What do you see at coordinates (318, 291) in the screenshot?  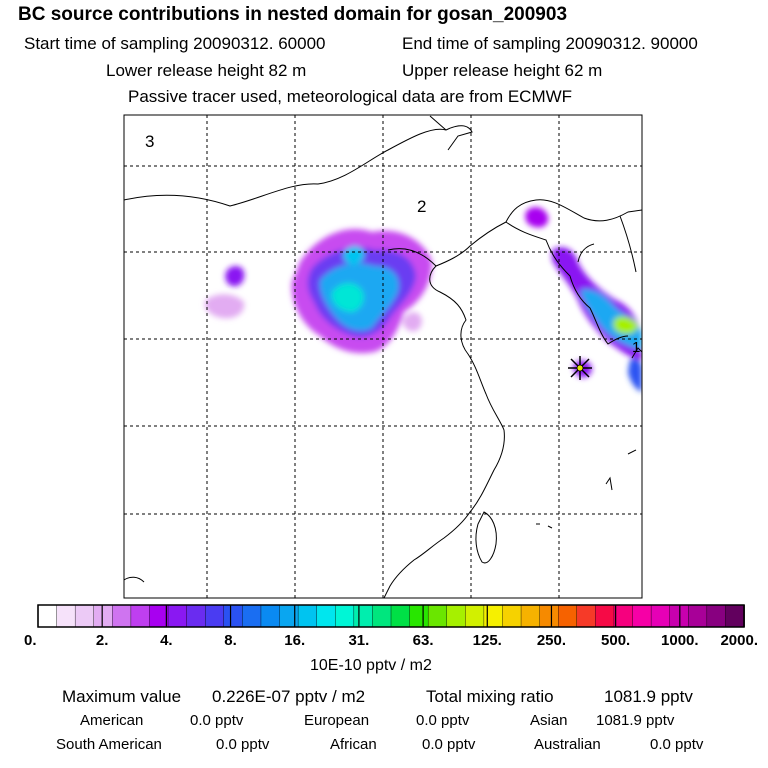 I see `plume-north-china` at bounding box center [318, 291].